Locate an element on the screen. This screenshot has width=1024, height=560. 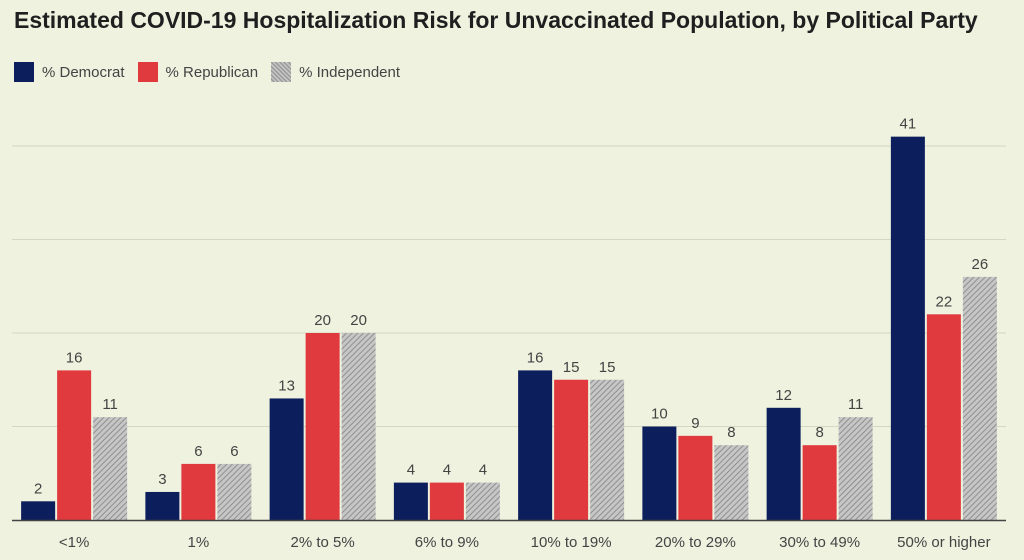
category-label: 50% or higher is located at coordinates (943, 542).